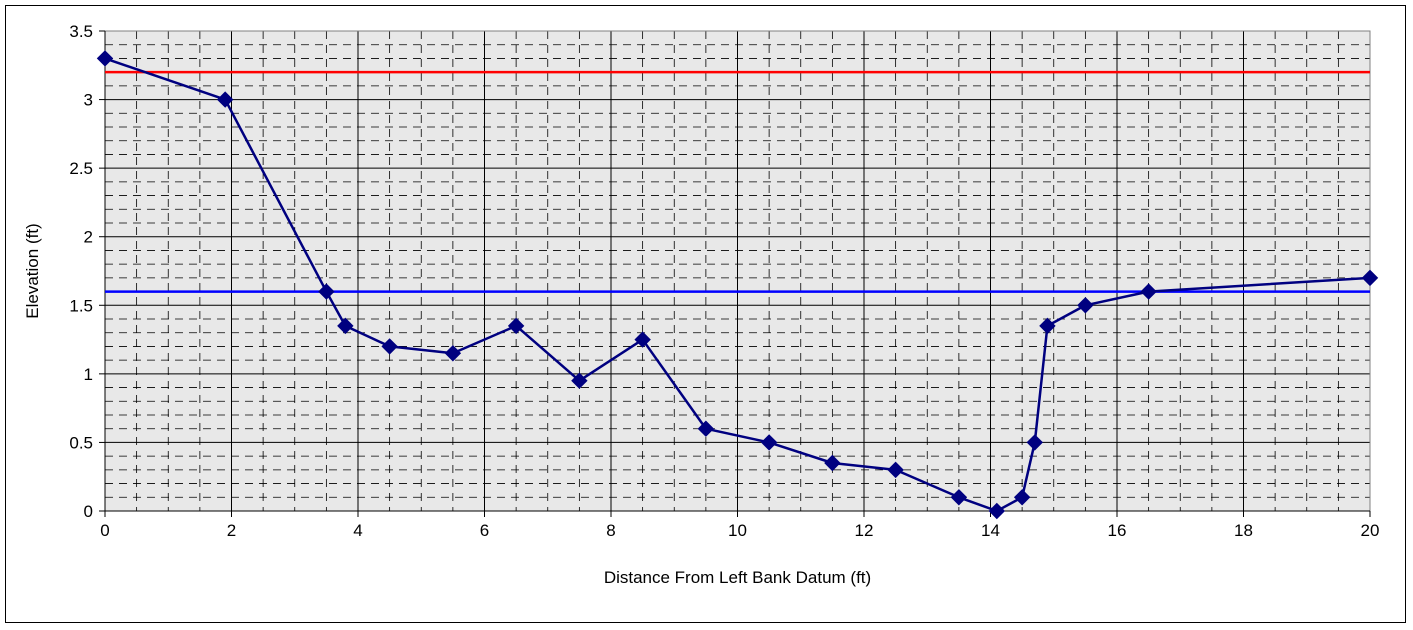  Describe the element at coordinates (81, 168) in the screenshot. I see `y-tick-label: 2.5` at that location.